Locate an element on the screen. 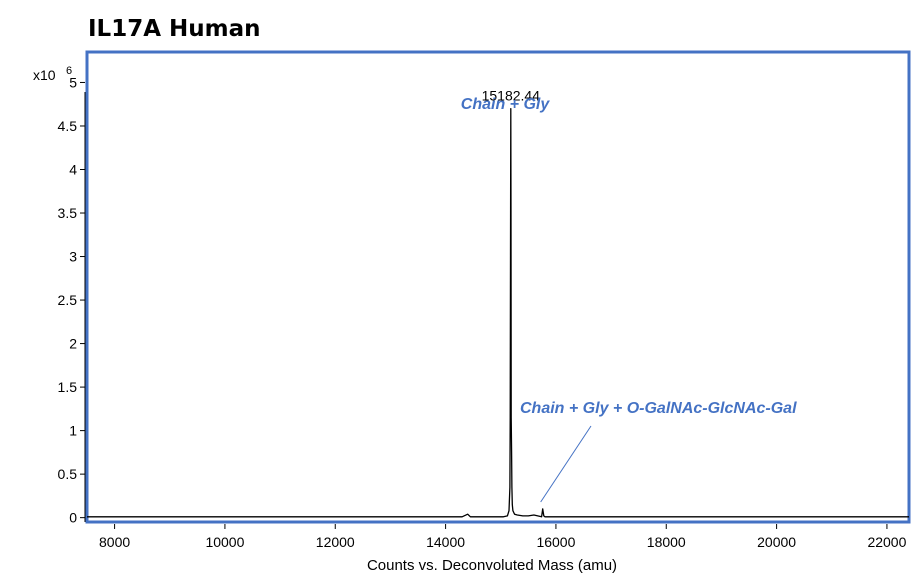 The image size is (914, 579). chart-title: IL17A Human is located at coordinates (174, 29).